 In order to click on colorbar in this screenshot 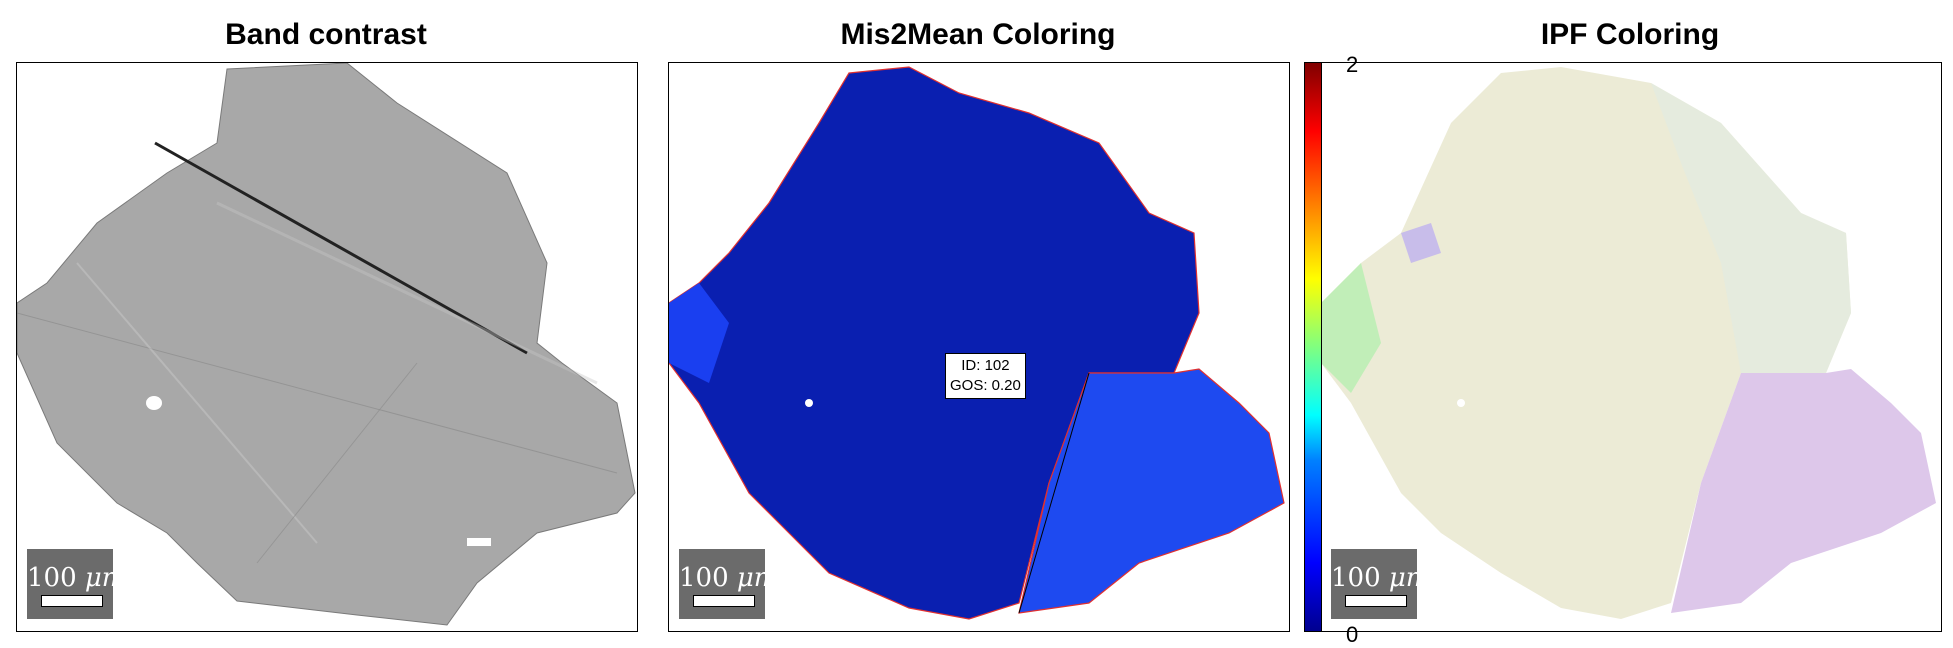, I will do `click(1313, 347)`.